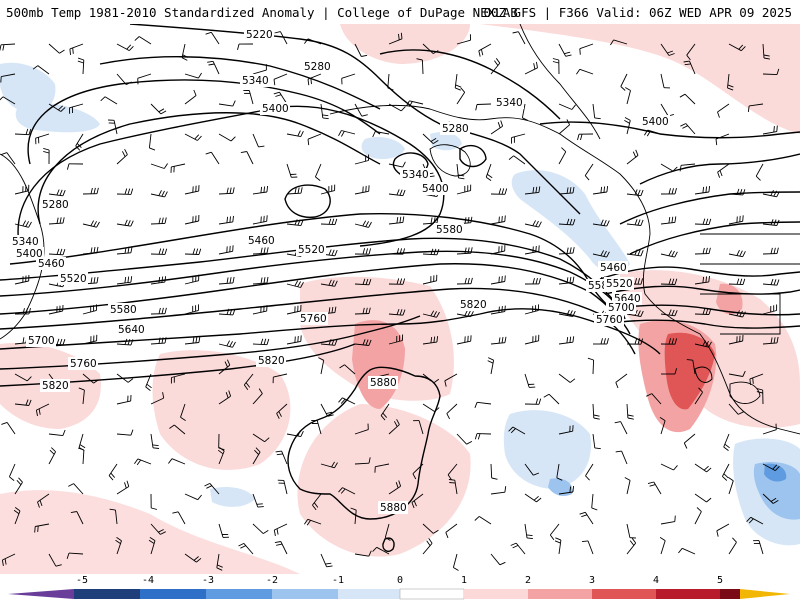 The width and height of the screenshot is (800, 600). I want to click on contour-label: 5340, so click(255, 81).